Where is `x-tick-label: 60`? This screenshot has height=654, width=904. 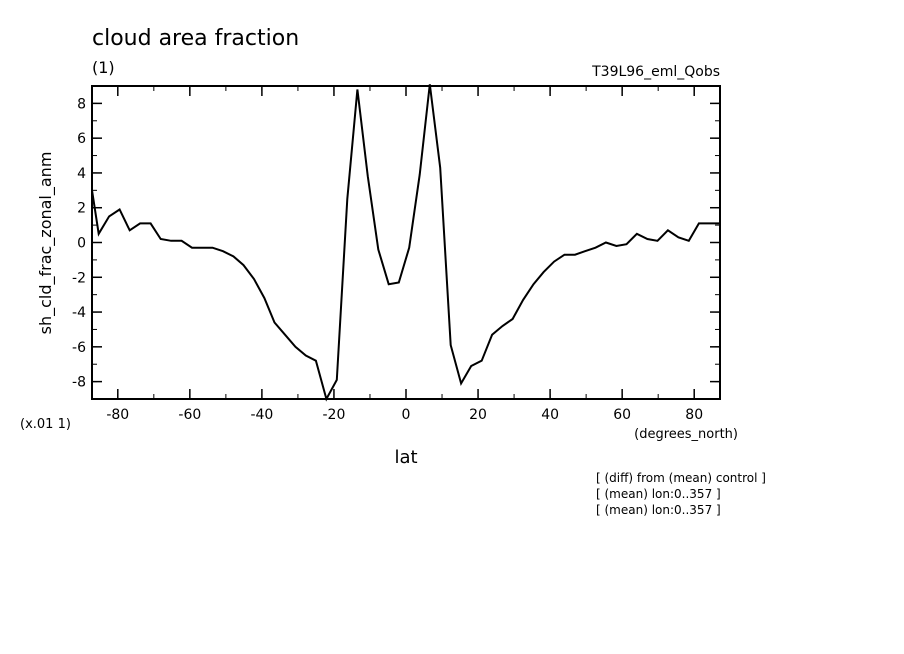 x-tick-label: 60 is located at coordinates (622, 415).